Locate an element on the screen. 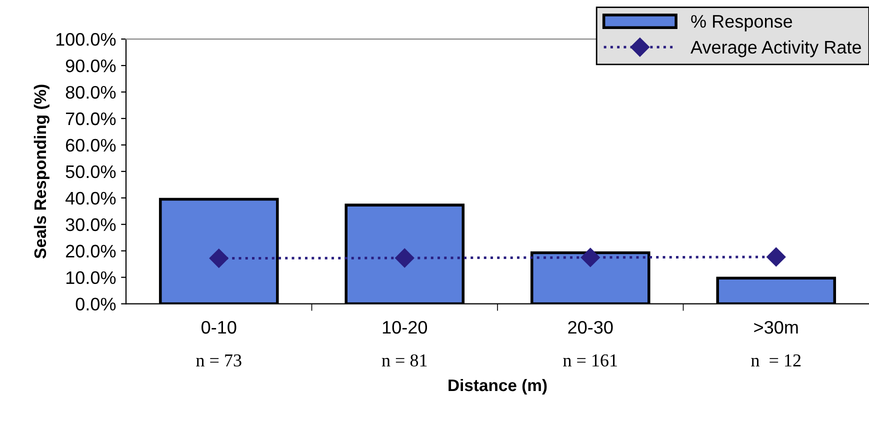 The image size is (869, 434). y-tick-label: 100.0% is located at coordinates (86, 39).